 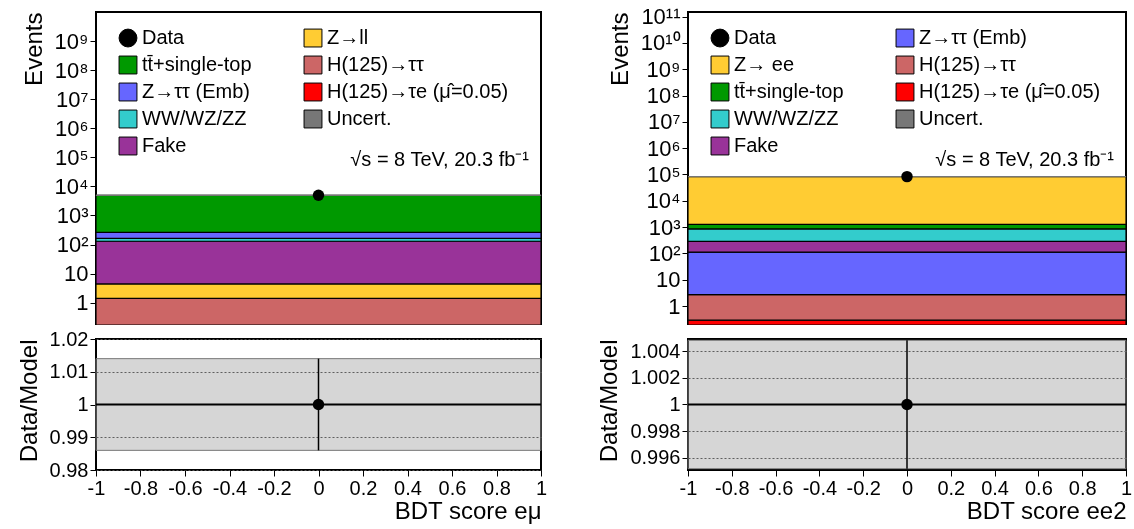 I want to click on y-tick-label: 0.98, so click(x=69, y=469).